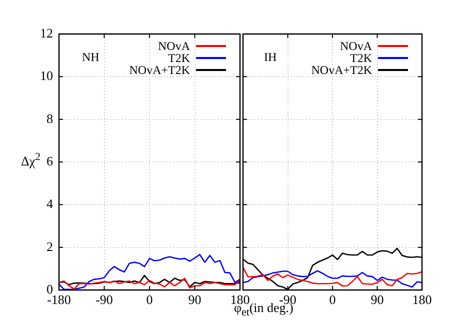 This screenshot has height=324, width=463. What do you see at coordinates (270, 57) in the screenshot?
I see `annotation: IH` at bounding box center [270, 57].